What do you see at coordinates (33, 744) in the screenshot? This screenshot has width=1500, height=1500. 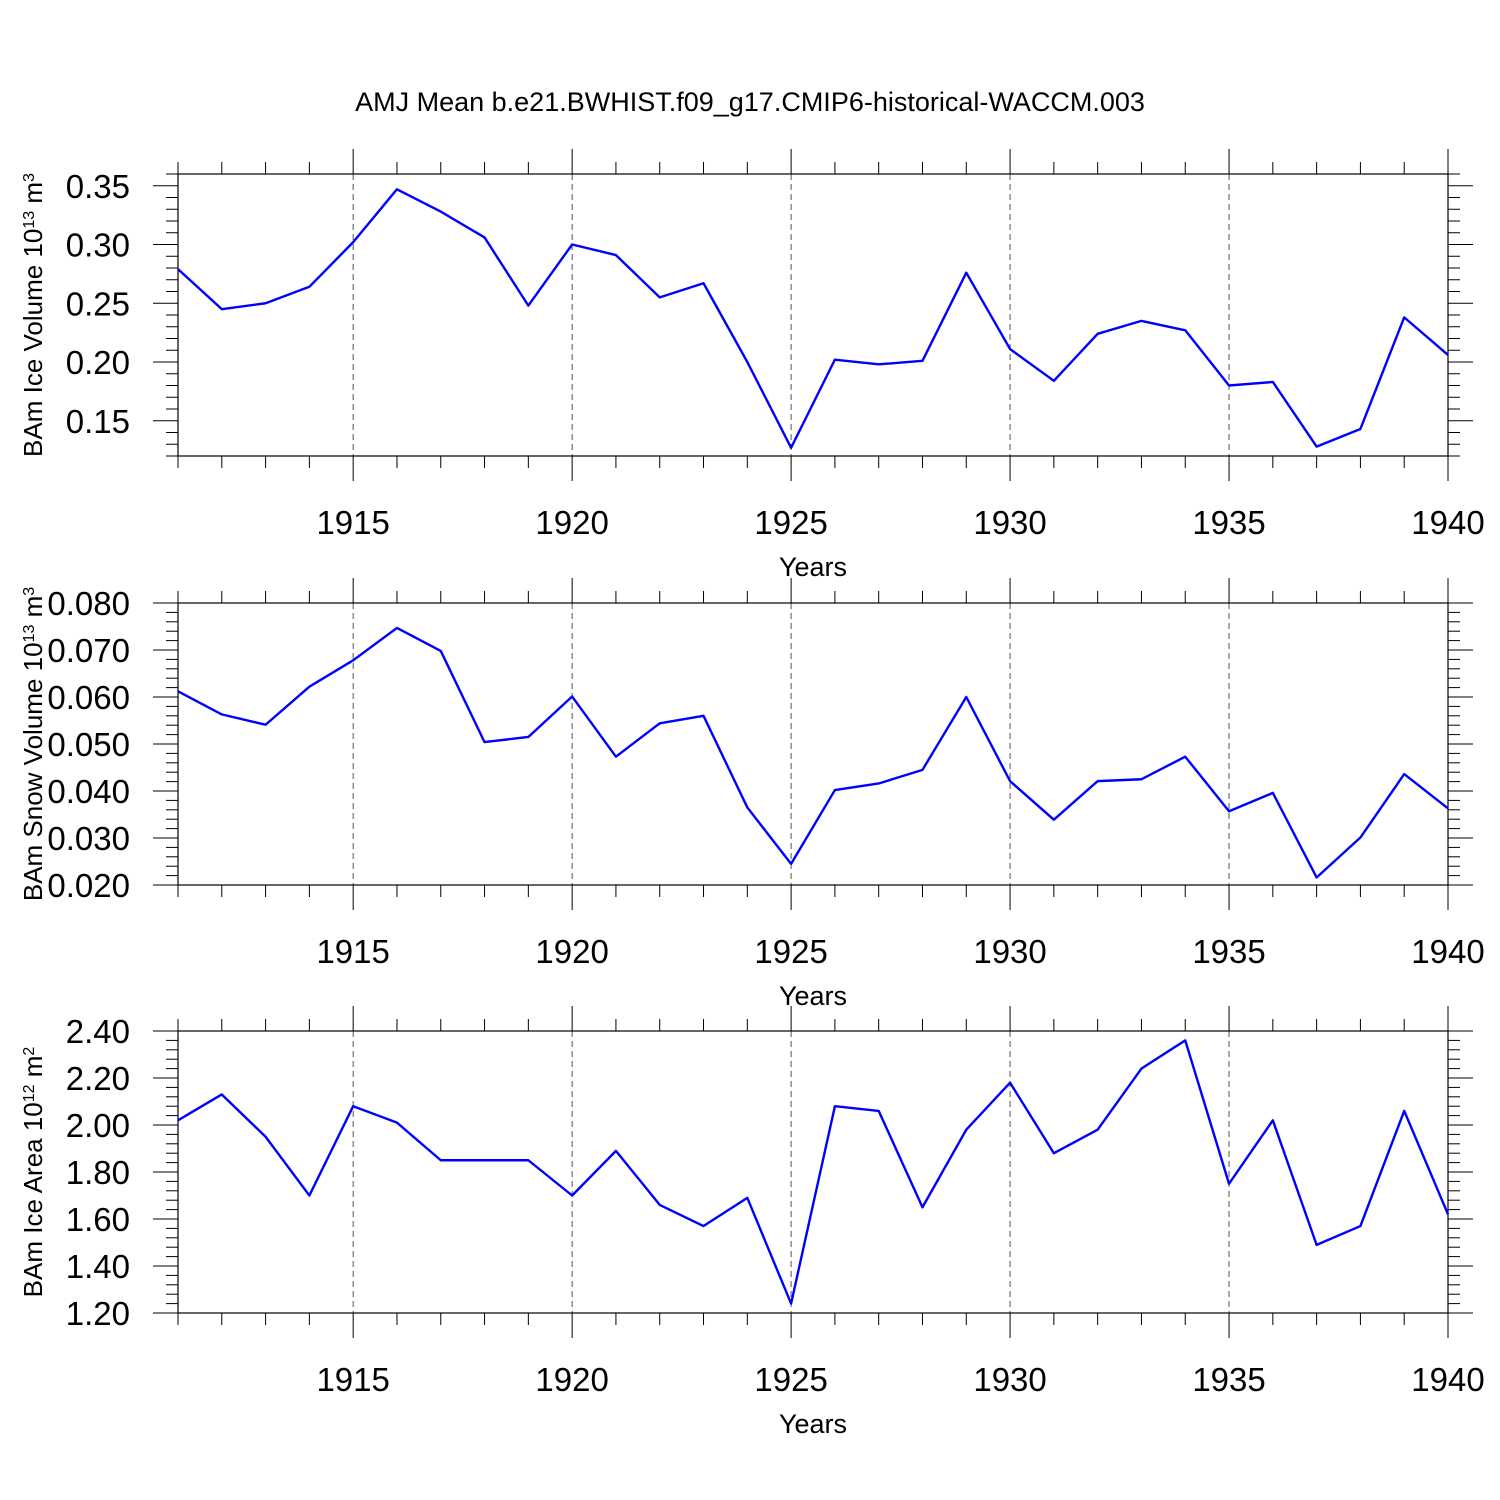 I see `y-axis-label: BAm Snow Volume 1013 m3` at bounding box center [33, 744].